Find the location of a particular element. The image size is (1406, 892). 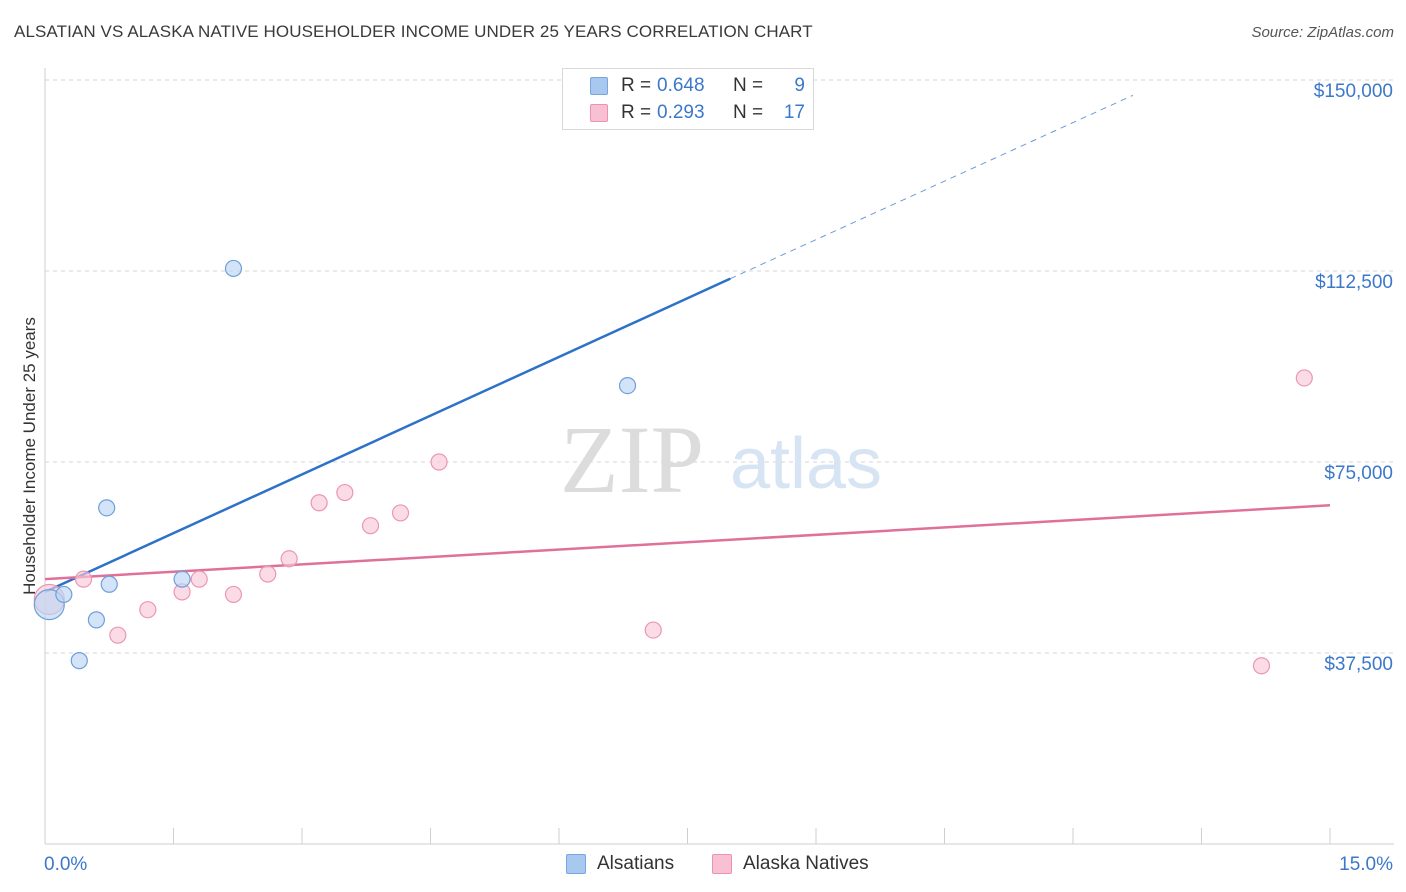

watermark-atlas: atlas is located at coordinates (806, 464).